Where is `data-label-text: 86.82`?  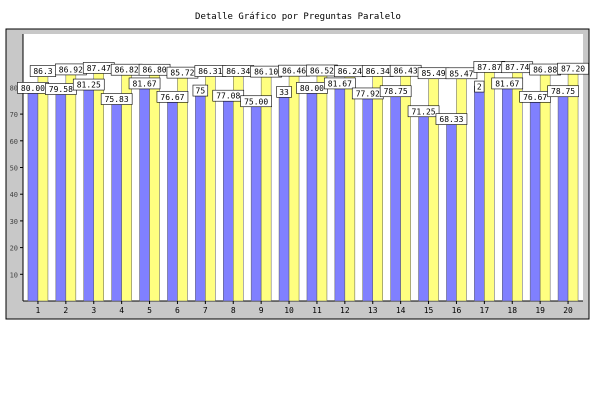
data-label-text: 86.82 is located at coordinates (127, 70).